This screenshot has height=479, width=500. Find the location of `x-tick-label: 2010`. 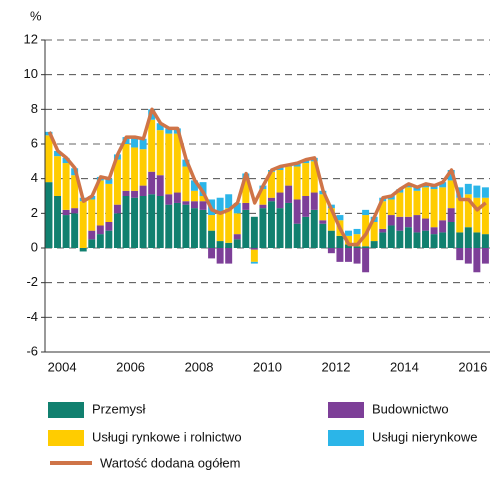

x-tick-label: 2010 is located at coordinates (267, 366).